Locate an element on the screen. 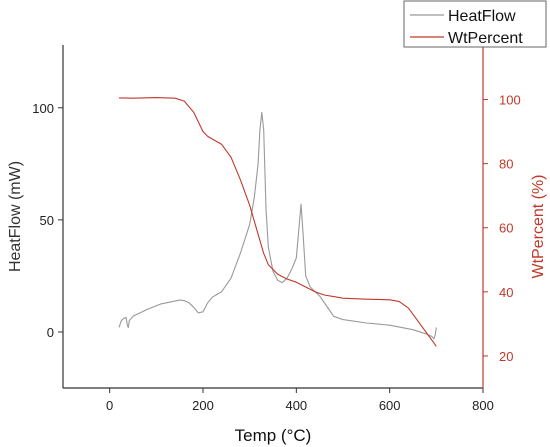  x-tick-label: 800 is located at coordinates (483, 405).